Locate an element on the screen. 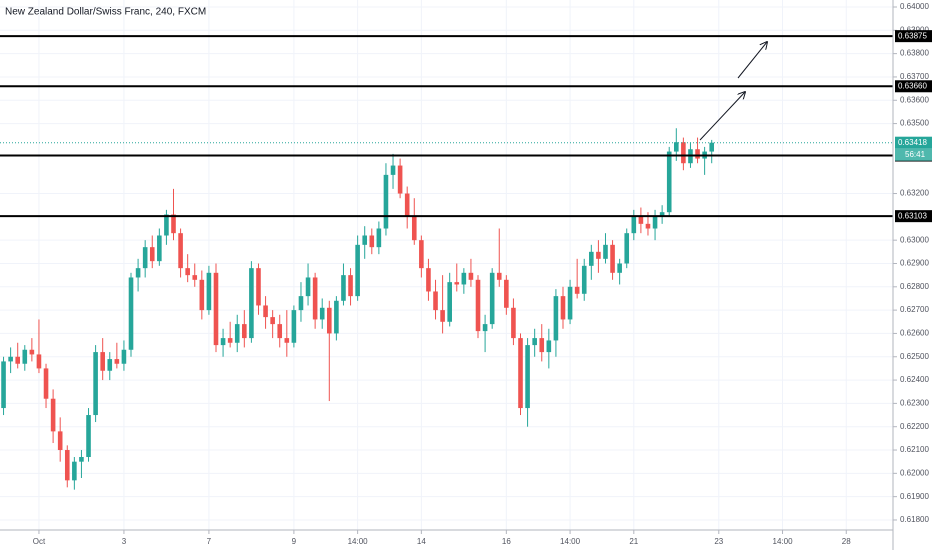  y-tick-label: 0.62300 is located at coordinates (914, 402).